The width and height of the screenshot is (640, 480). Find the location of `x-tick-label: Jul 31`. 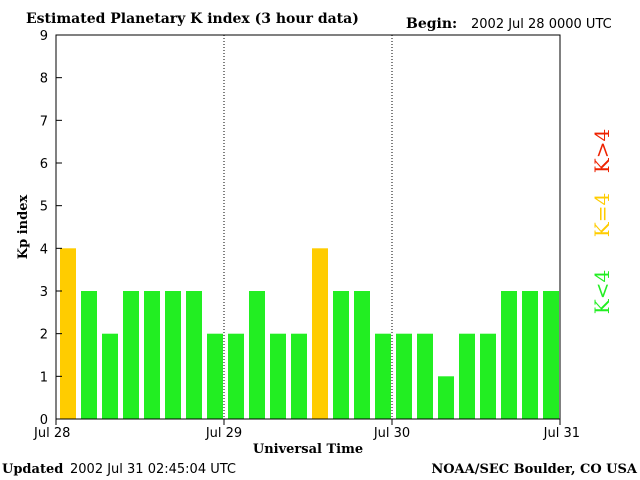

x-tick-label: Jul 31 is located at coordinates (561, 433).